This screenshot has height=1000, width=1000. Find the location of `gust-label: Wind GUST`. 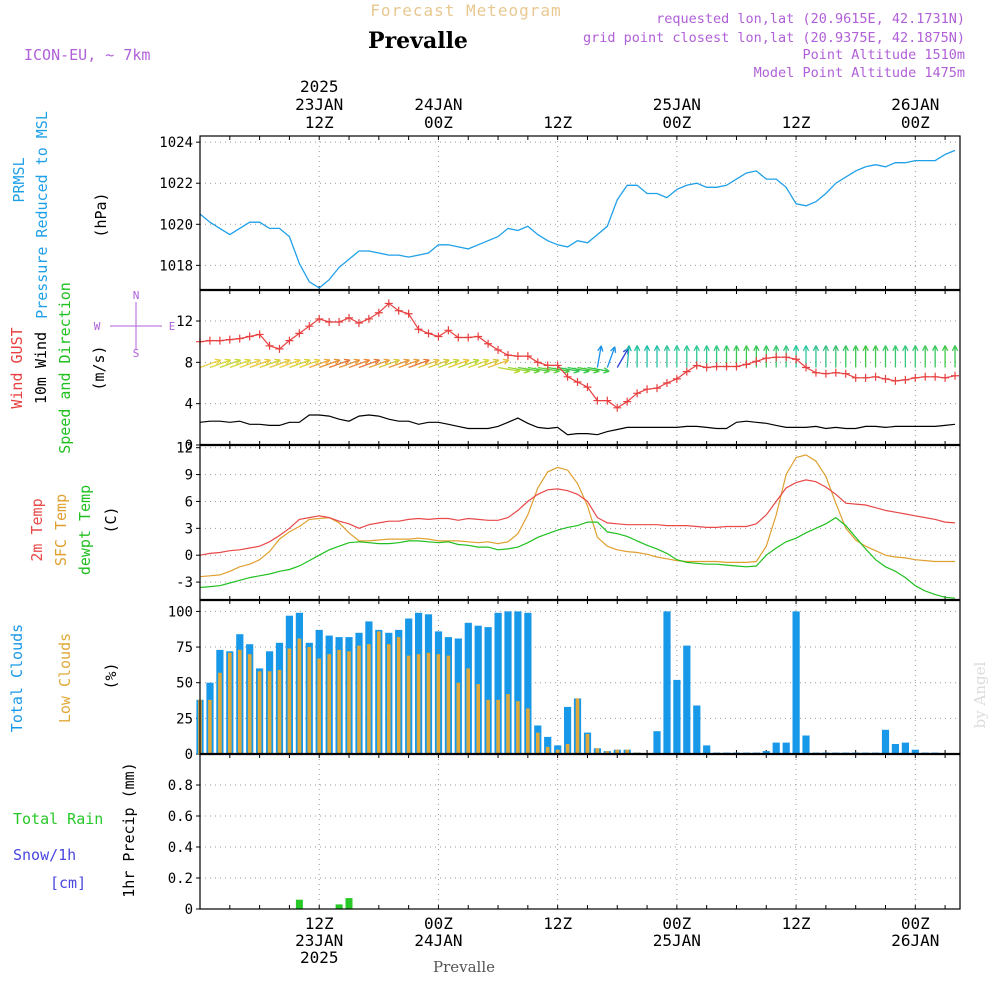

gust-label: Wind GUST is located at coordinates (17, 367).